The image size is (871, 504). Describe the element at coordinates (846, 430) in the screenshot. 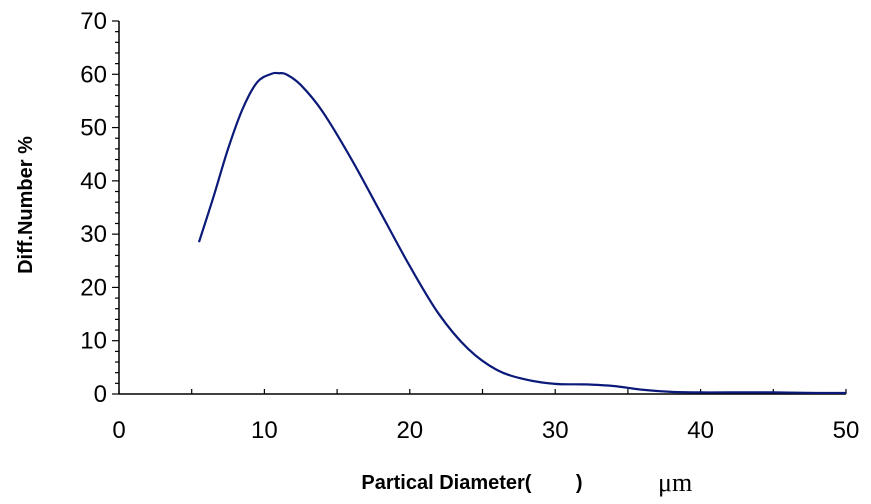

I see `x-tick-label: 50` at that location.